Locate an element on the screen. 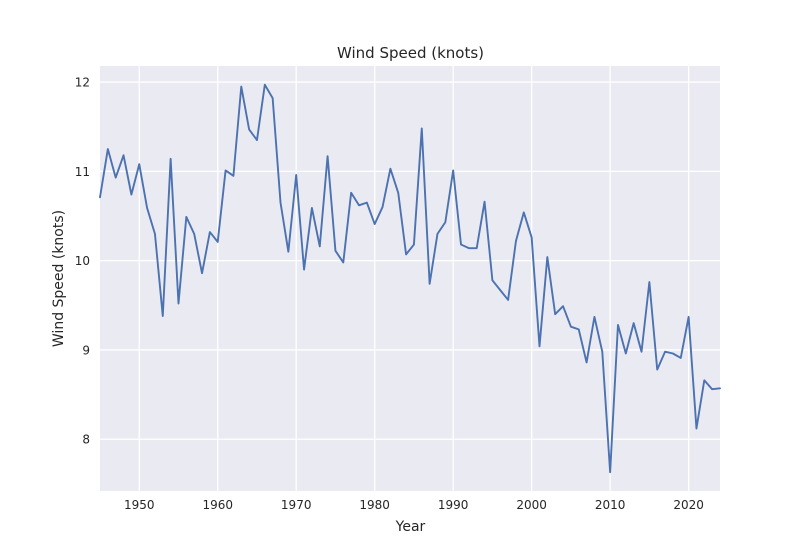 Image resolution: width=800 pixels, height=550 pixels. y-tick-labels: 8 9 10 11 12 is located at coordinates (82, 261).